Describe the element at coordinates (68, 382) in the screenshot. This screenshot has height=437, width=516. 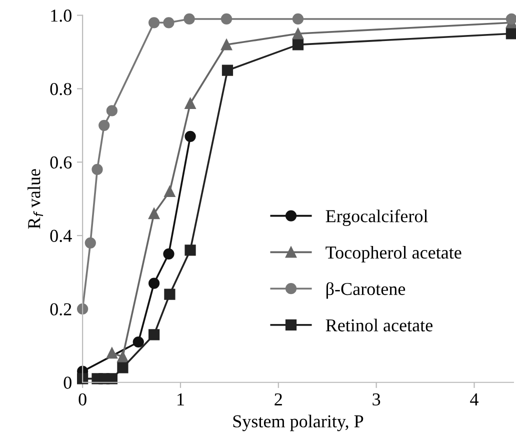
I see `y-tick-label: 0` at that location.